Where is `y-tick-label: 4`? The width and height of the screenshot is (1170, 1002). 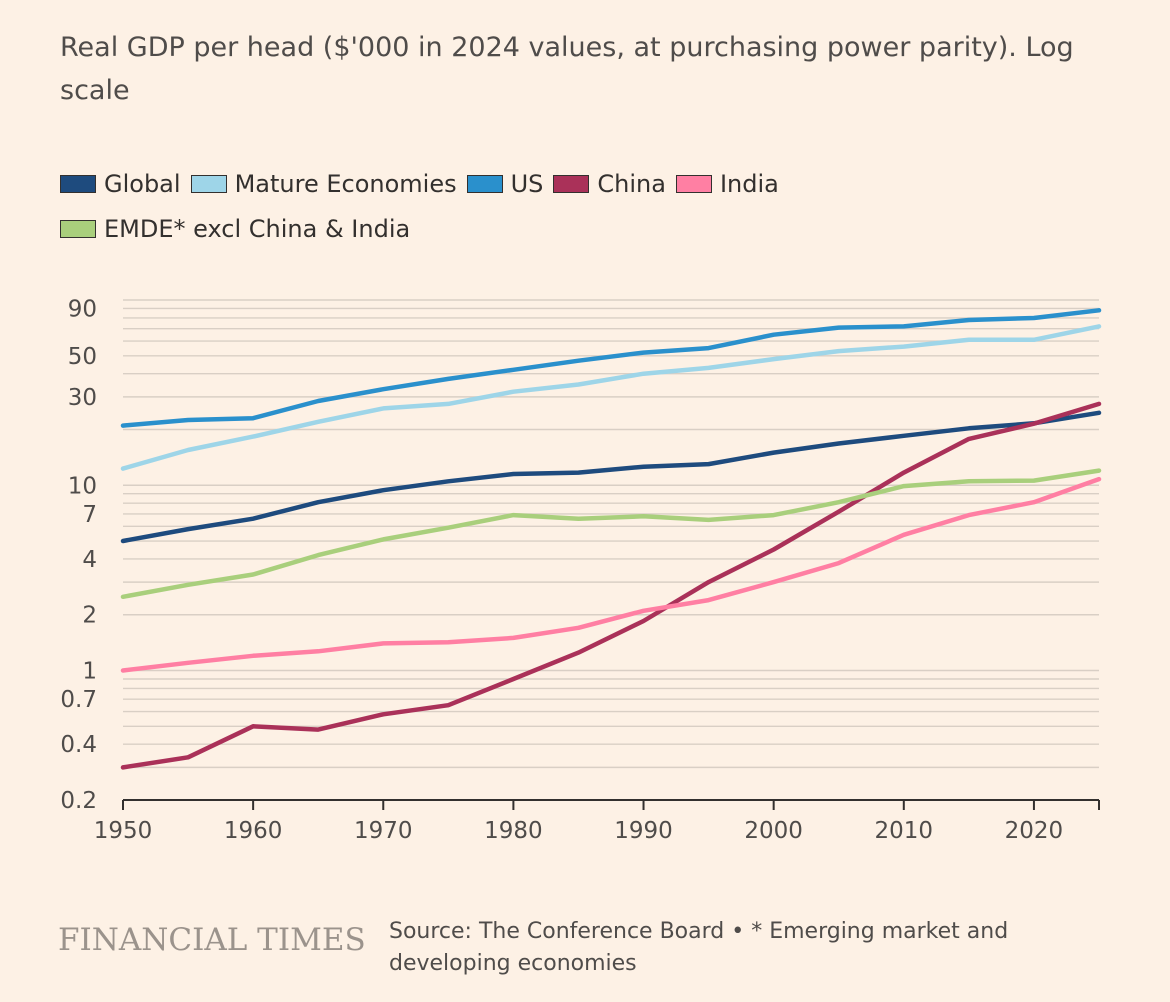 y-tick-label: 4 is located at coordinates (89, 560).